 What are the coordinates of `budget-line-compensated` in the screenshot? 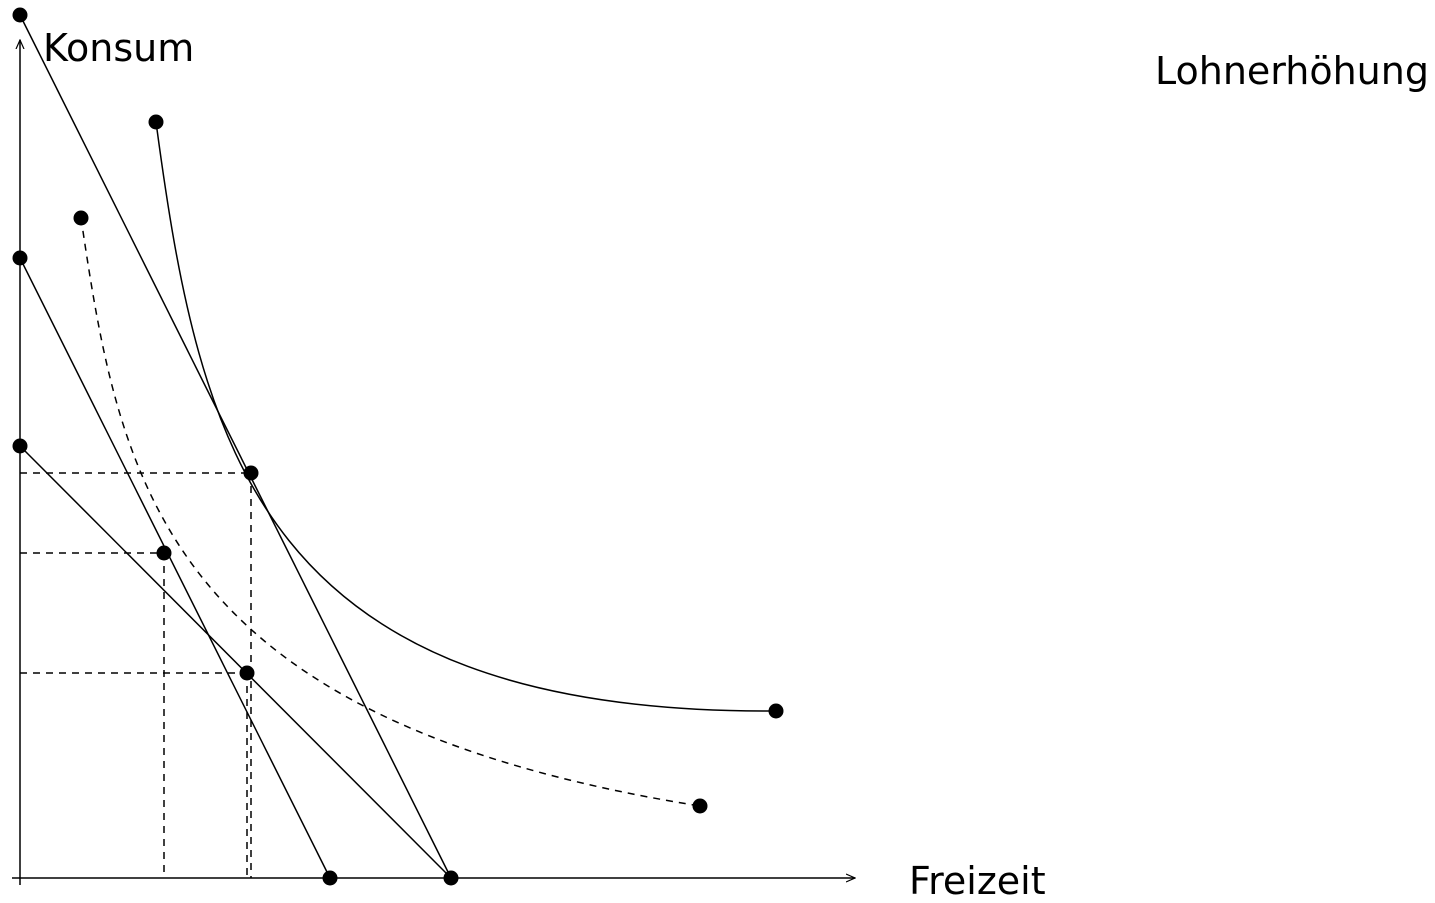 It's located at (175, 568).